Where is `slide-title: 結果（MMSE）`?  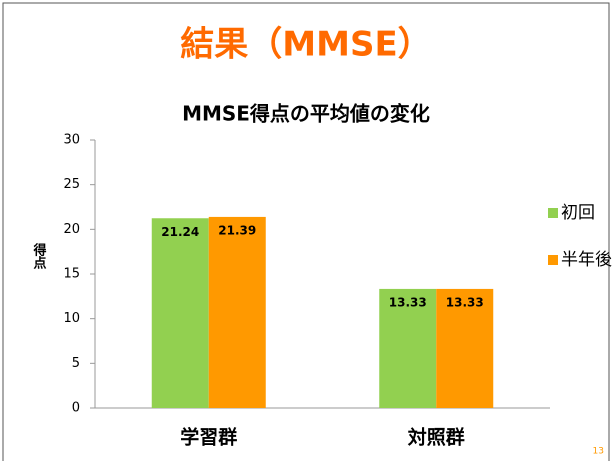 slide-title: 結果（MMSE） is located at coordinates (305, 45).